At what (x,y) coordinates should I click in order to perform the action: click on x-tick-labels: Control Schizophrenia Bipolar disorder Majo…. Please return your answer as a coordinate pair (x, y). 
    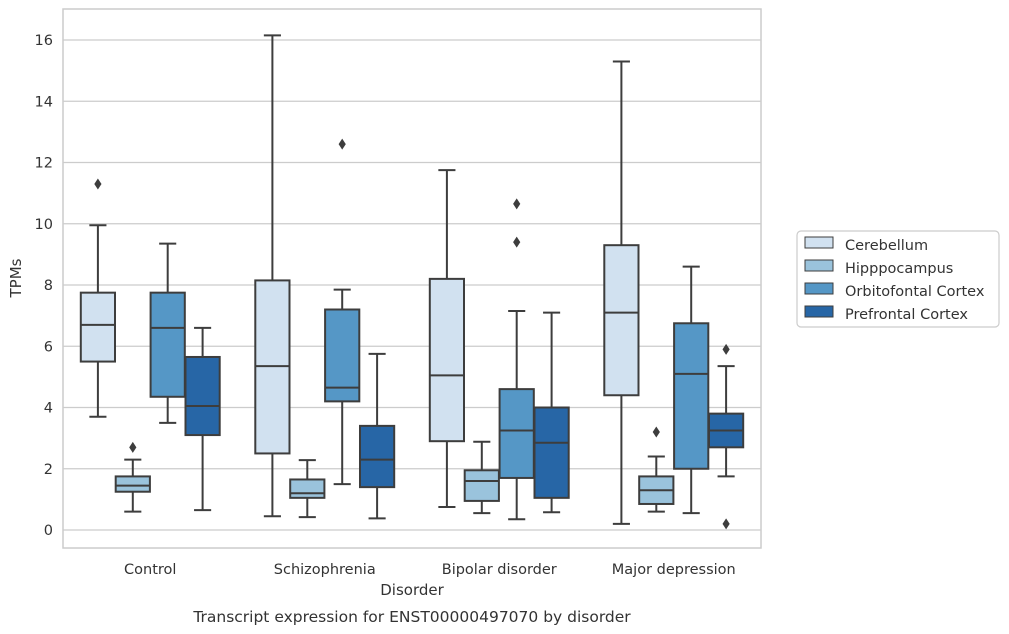
    Looking at the image, I should click on (430, 570).